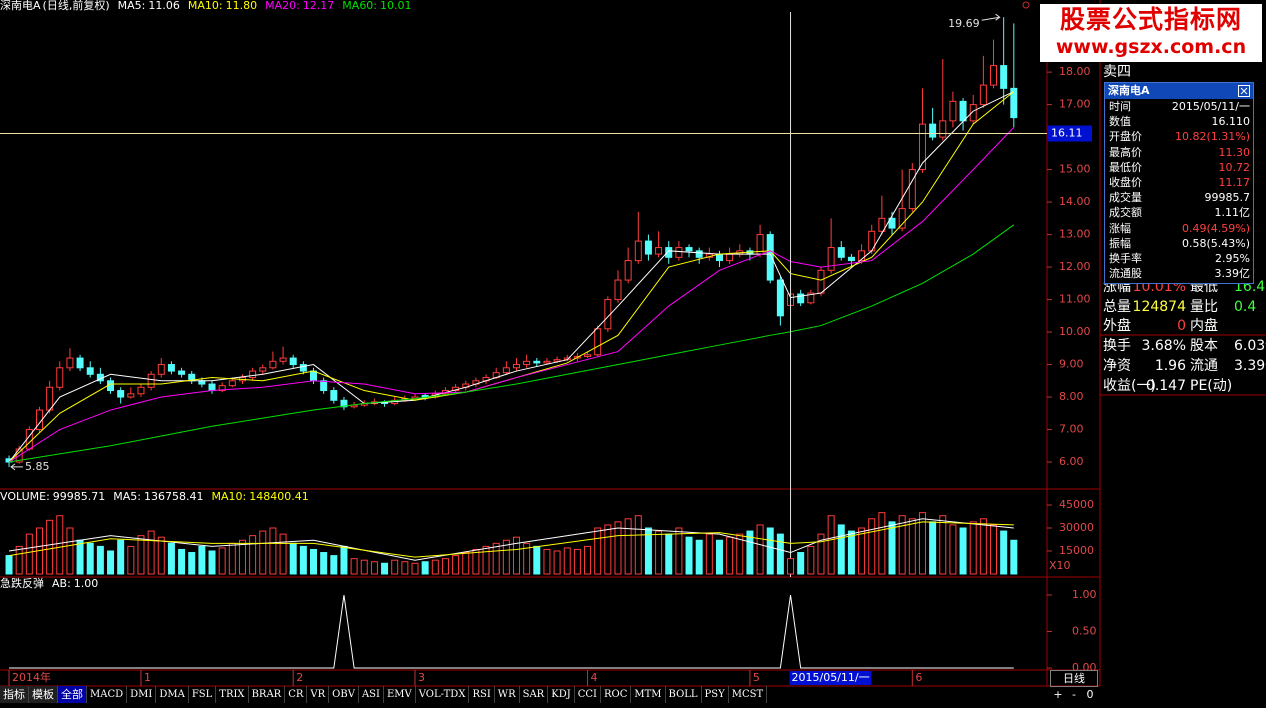 The height and width of the screenshot is (708, 1266). What do you see at coordinates (748, 694) in the screenshot?
I see `toolbar-item: MCST` at bounding box center [748, 694].